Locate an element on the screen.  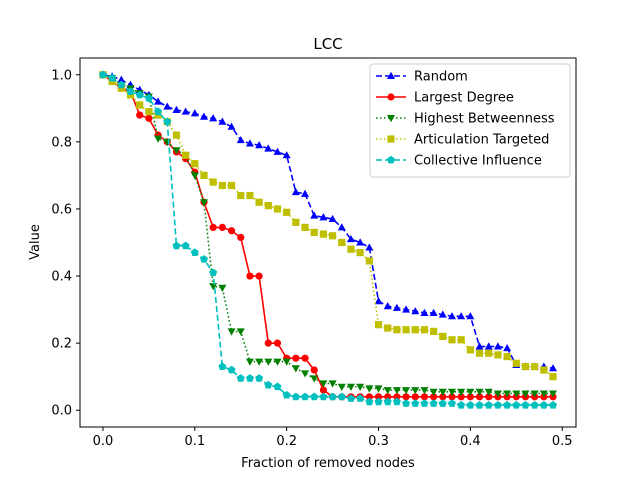
legend-item: Articulation Targeted is located at coordinates (462, 140).